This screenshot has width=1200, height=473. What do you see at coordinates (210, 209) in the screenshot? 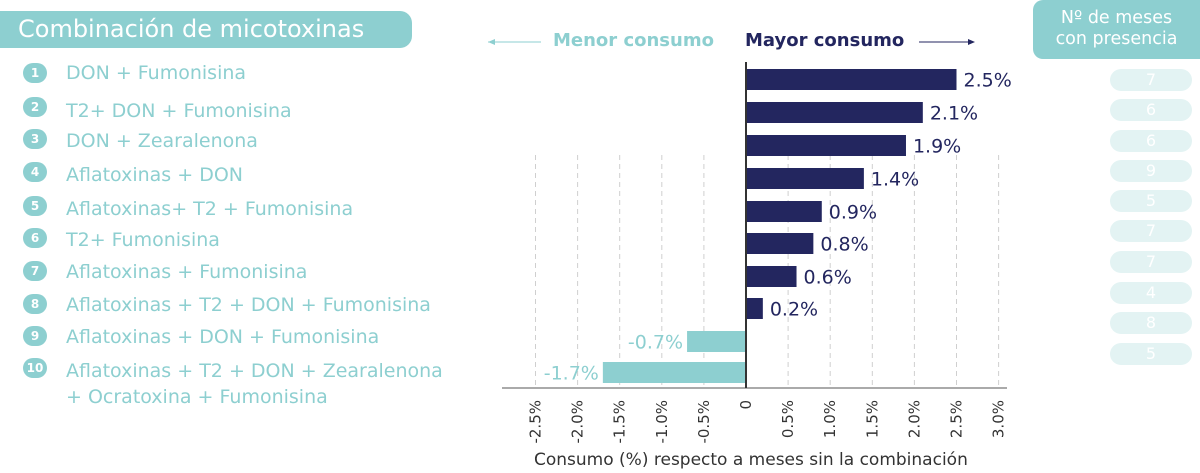
I see `row-label: Aflatoxinas+ T2 + Fumonisina` at bounding box center [210, 209].